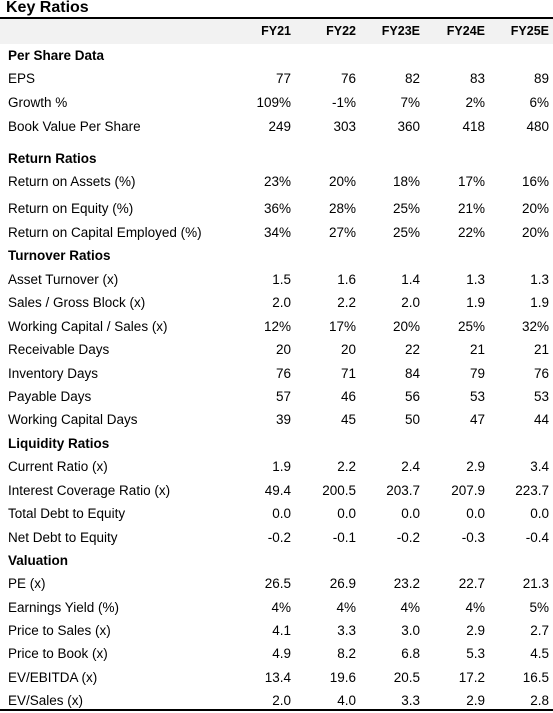 Image resolution: width=553 pixels, height=713 pixels. What do you see at coordinates (281, 279) in the screenshot?
I see `table-cell: 1.5` at bounding box center [281, 279].